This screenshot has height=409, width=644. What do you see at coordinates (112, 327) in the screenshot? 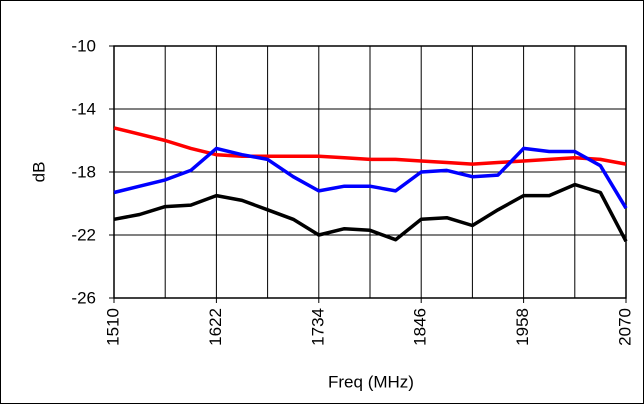
I see `x-tick-label: 1510` at bounding box center [112, 327].